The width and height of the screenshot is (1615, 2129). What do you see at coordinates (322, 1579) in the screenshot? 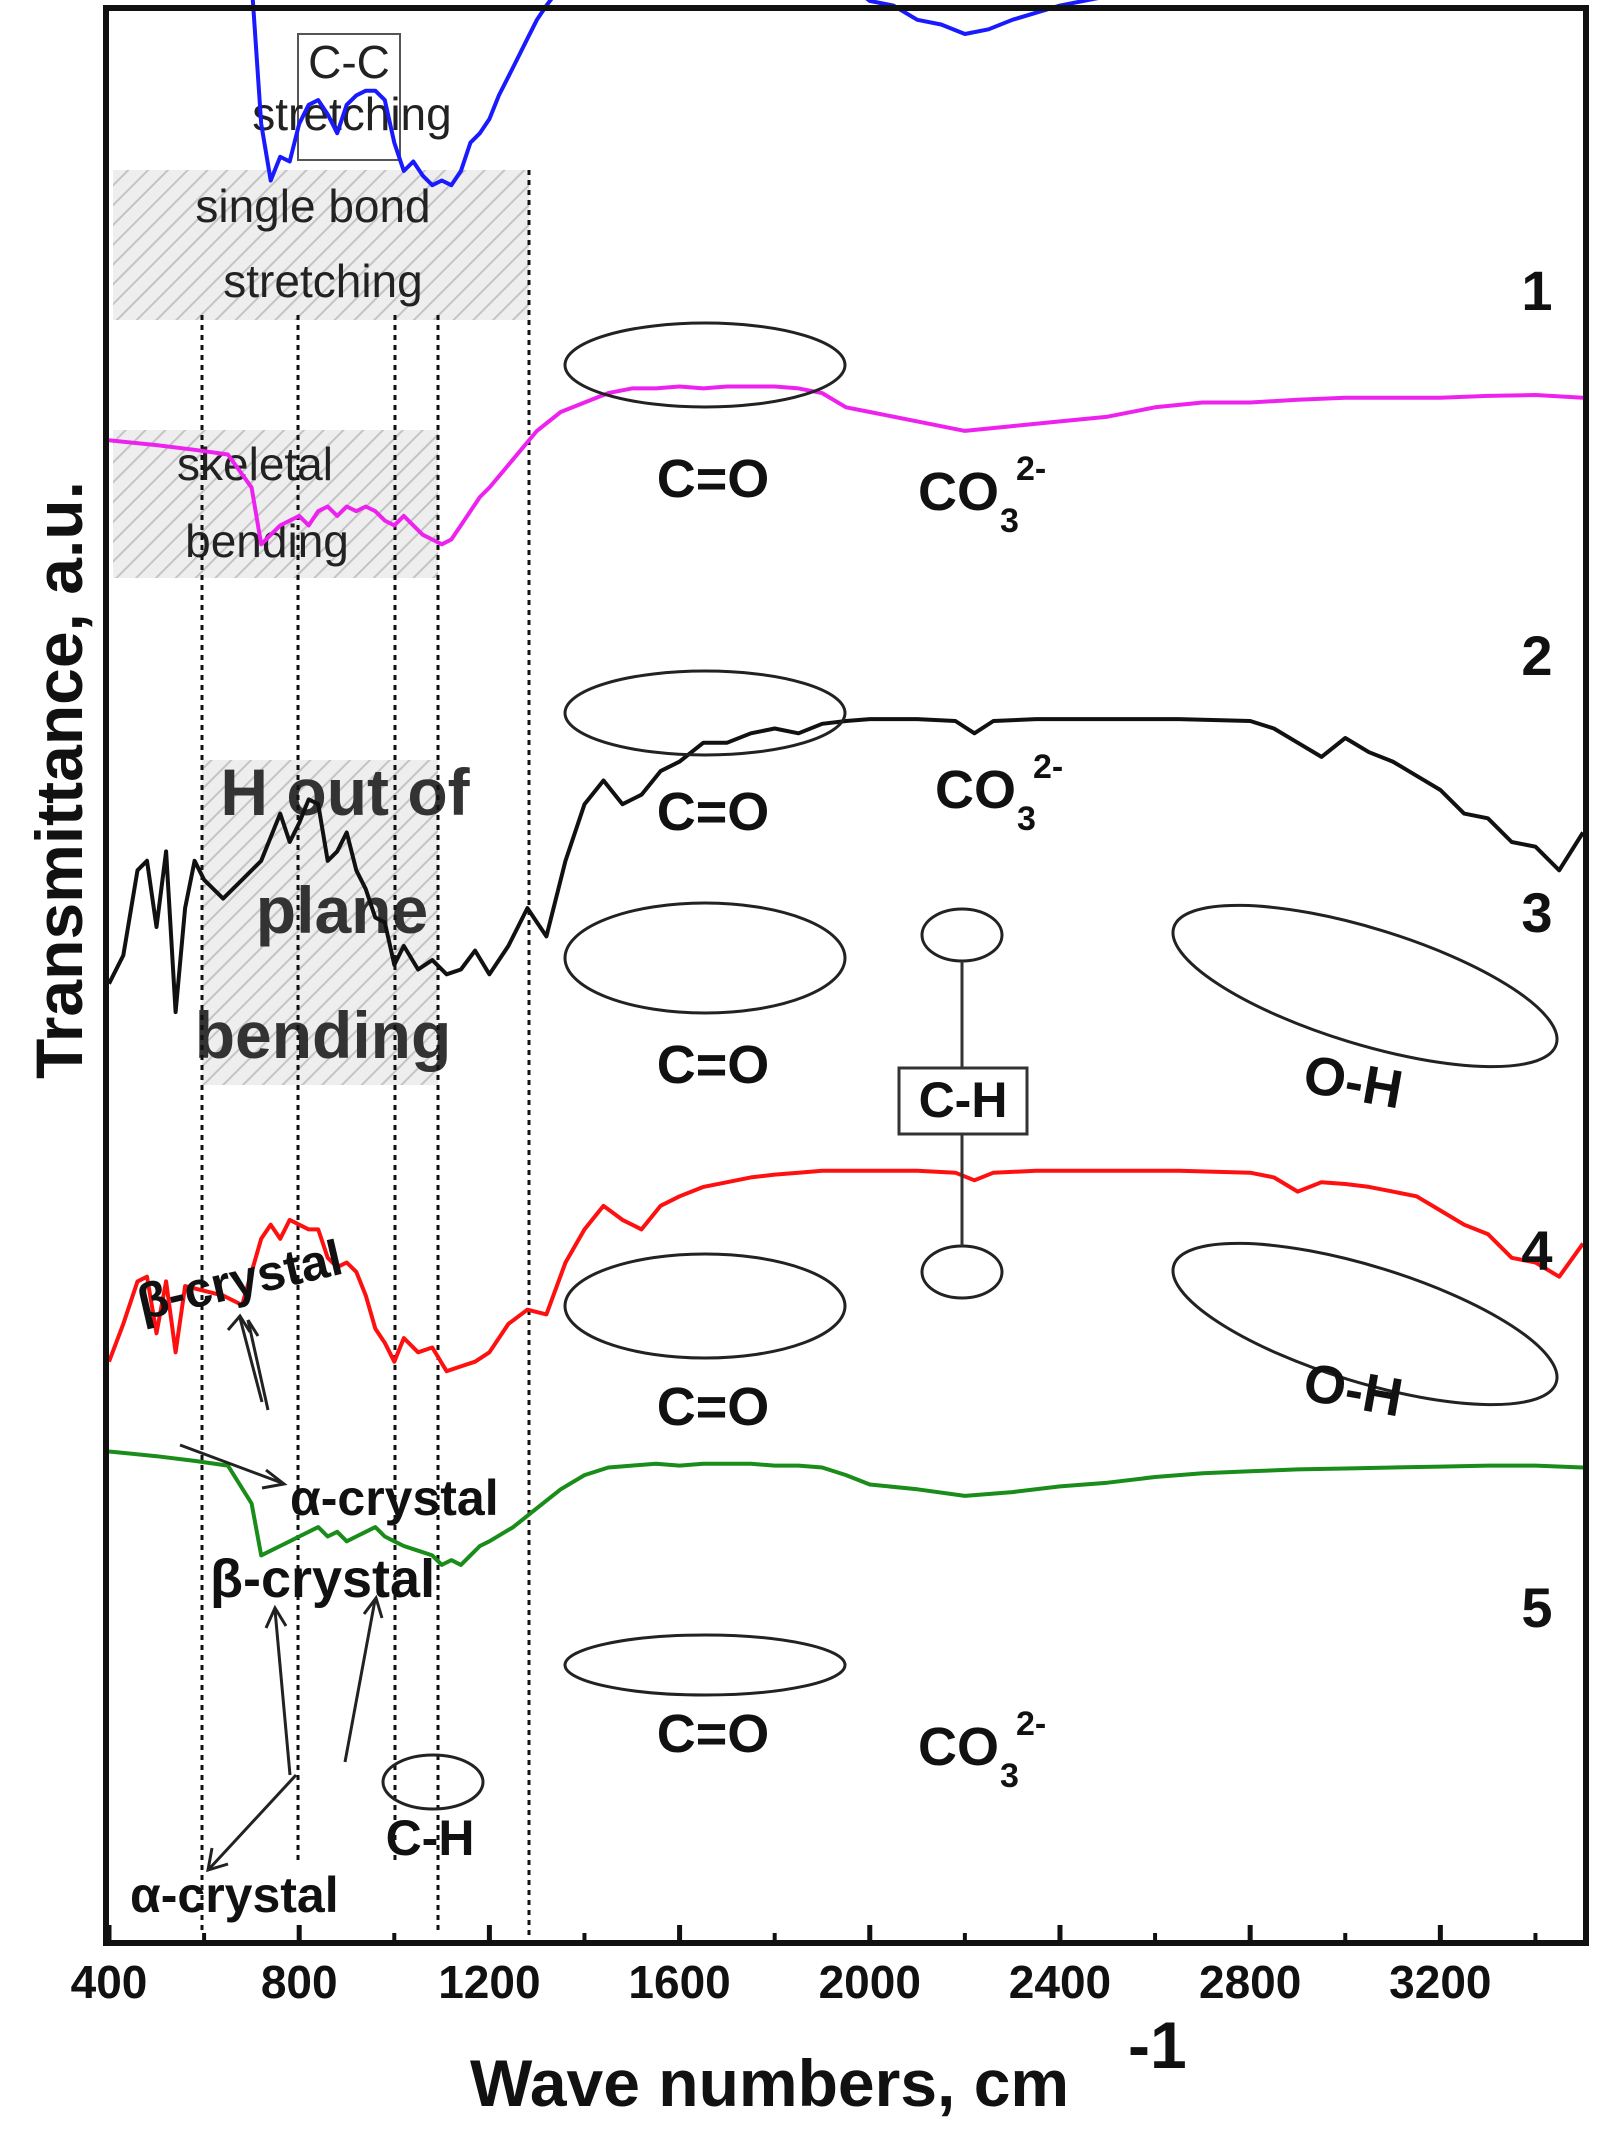
I see `beta-label-5: β-crystal` at bounding box center [322, 1579].